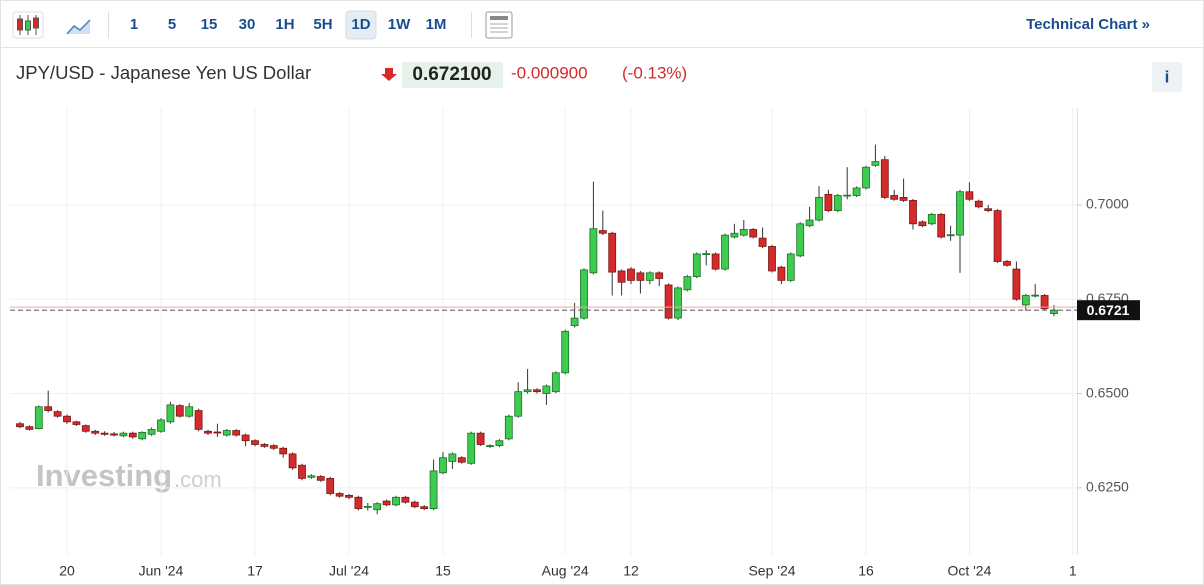 The height and width of the screenshot is (585, 1204). Describe the element at coordinates (284, 24) in the screenshot. I see `interval-button: 1H` at that location.